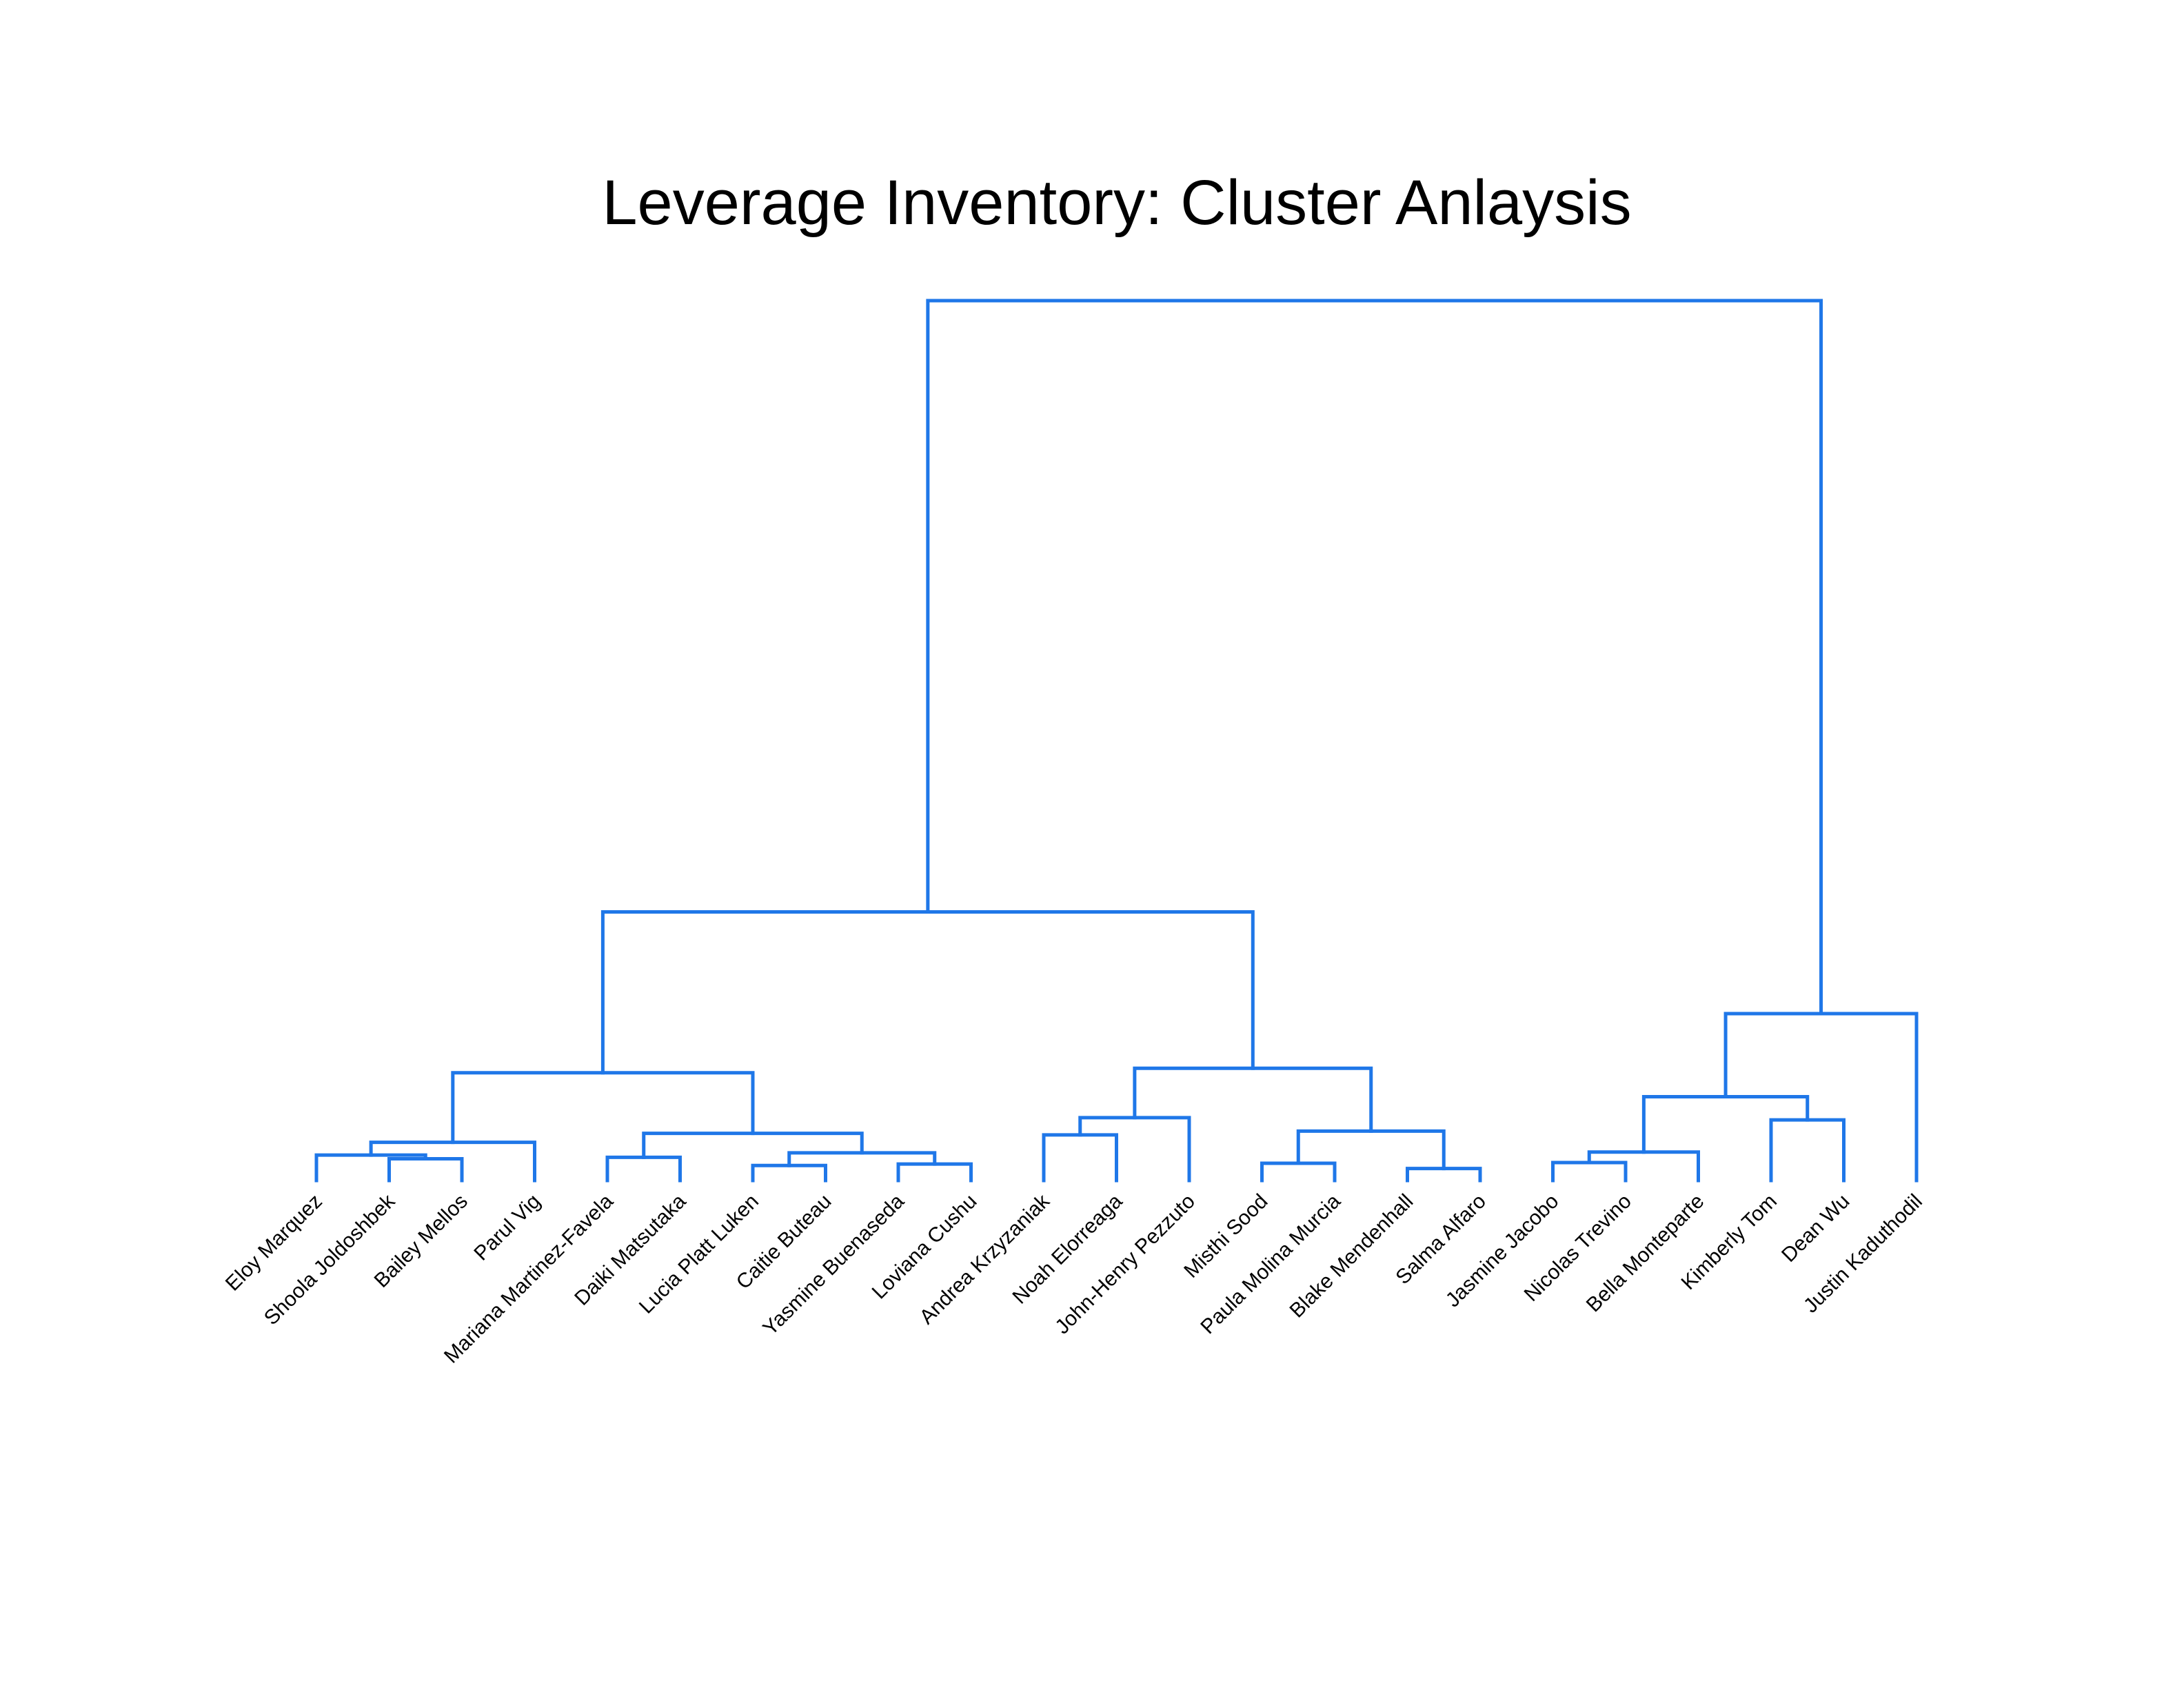 This screenshot has width=2184, height=1688. Describe the element at coordinates (1643, 1167) in the screenshot. I see `dendrogram-link-c18` at that location.